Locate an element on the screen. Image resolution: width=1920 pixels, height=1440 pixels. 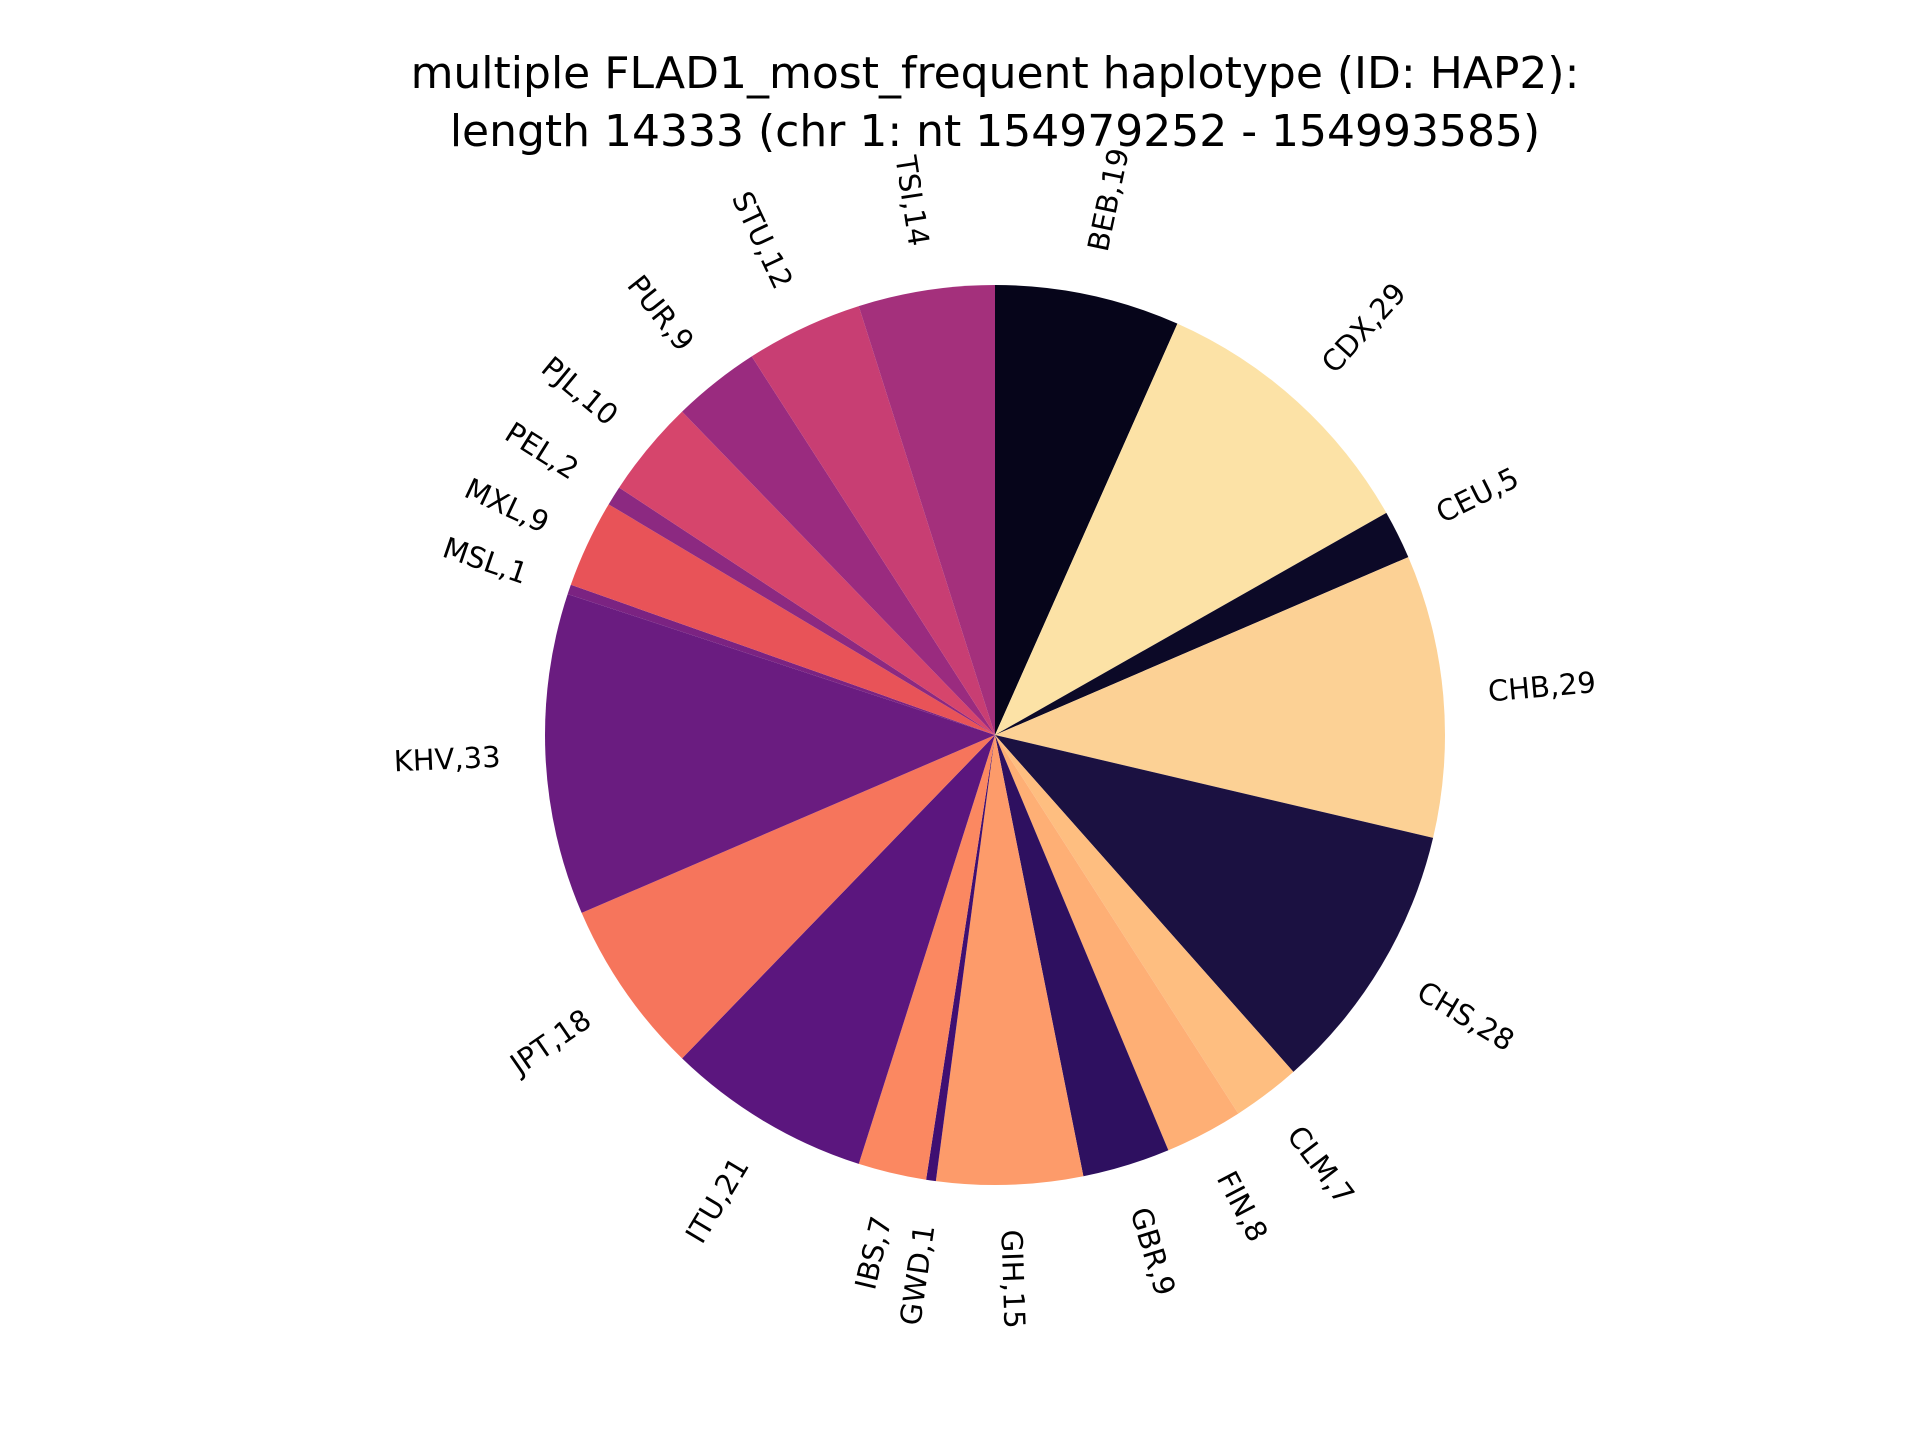
pie-slice-stu is located at coordinates (873, 520).